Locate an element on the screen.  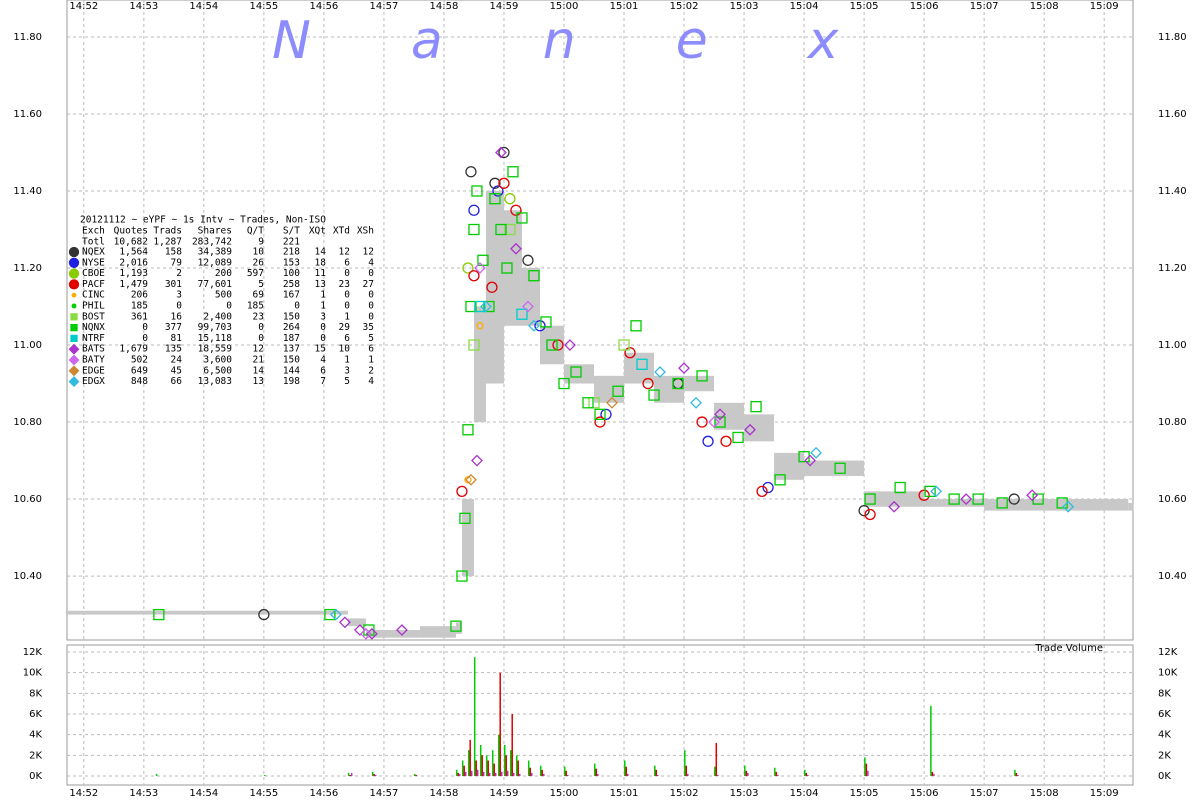
y-tick-label: 11.40 is located at coordinates (27, 191).